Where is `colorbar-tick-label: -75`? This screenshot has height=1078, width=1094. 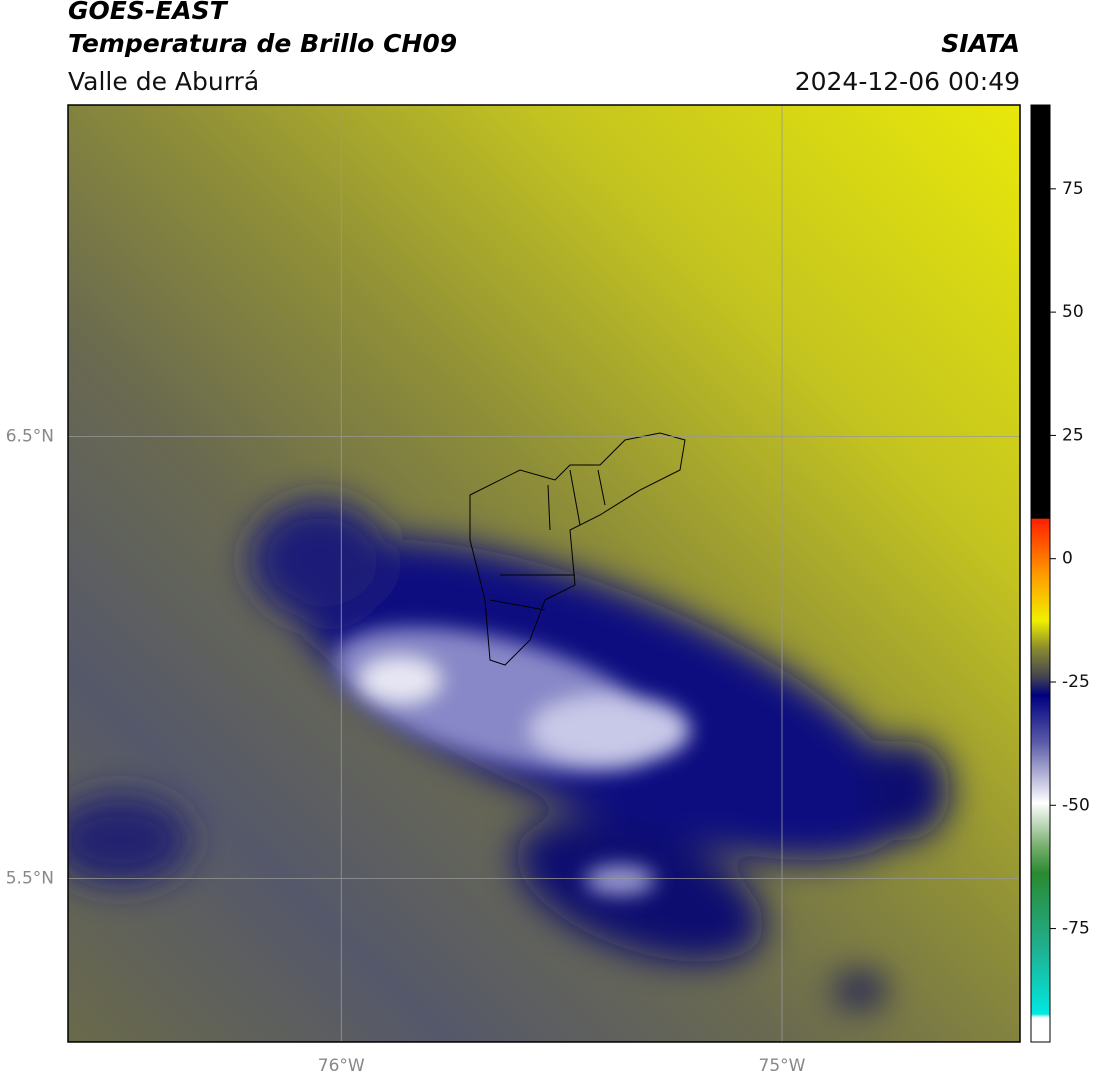
colorbar-tick-label: -75 is located at coordinates (1076, 929).